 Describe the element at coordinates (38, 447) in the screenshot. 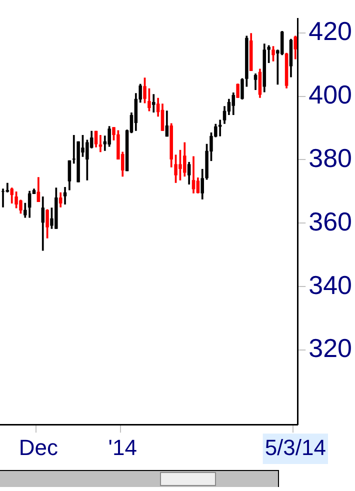

I see `x-tick-label: Dec` at that location.